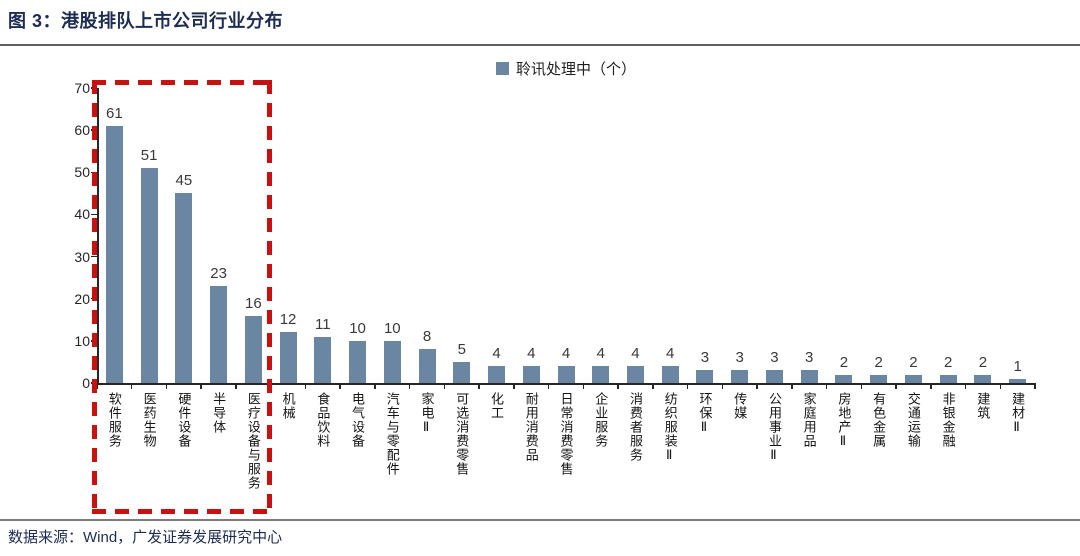 The height and width of the screenshot is (556, 1080). Describe the element at coordinates (253, 441) in the screenshot. I see `x-axis-category-label: 医疗设备与服务` at that location.